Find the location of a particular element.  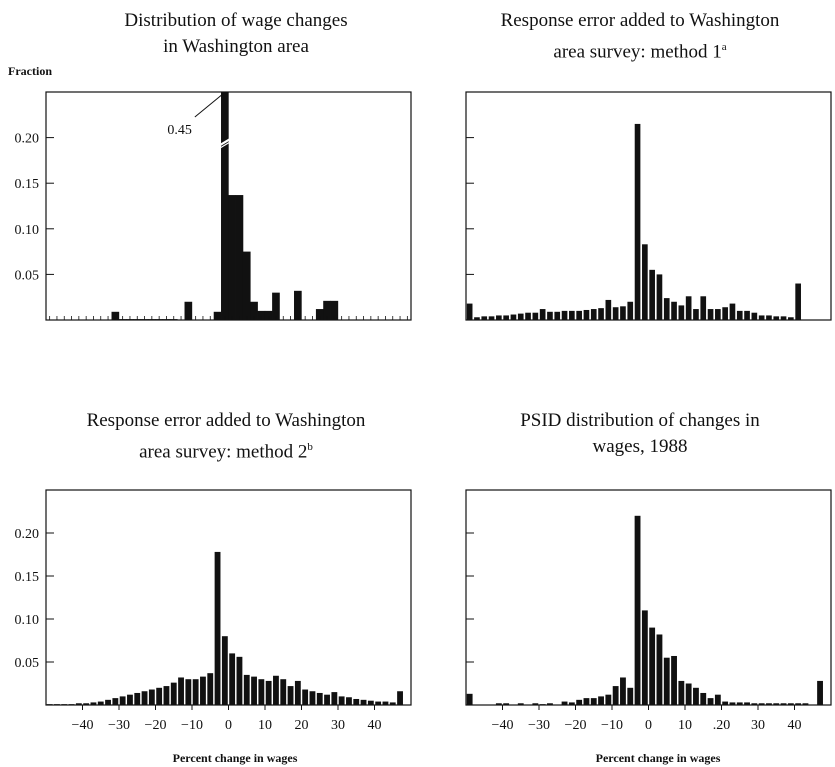

chart-1-annotation-leader is located at coordinates (209, 105).